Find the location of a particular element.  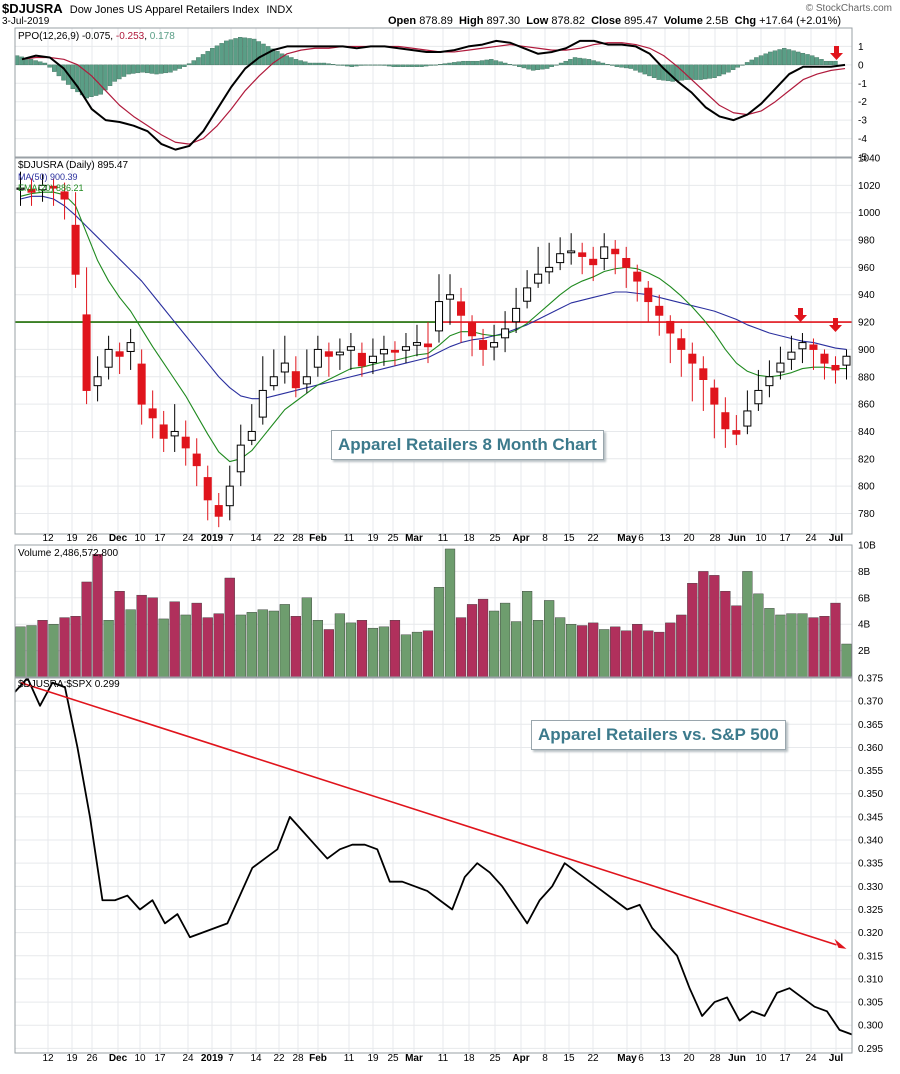

x-tick-label: 26 is located at coordinates (92, 538).